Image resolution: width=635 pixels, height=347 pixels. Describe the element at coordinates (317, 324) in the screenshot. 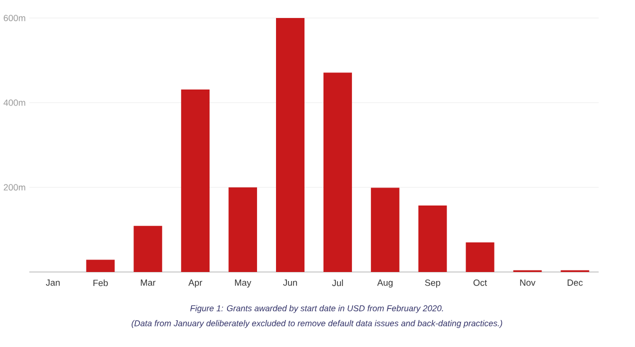

I see `text: (Data from January deliberately excluded to remove default data issues and back-dating practices.)` at that location.